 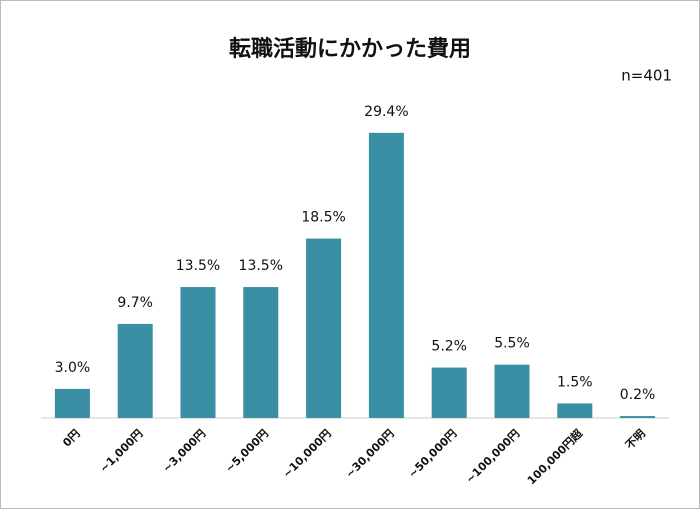 I want to click on value-label: 3.0%, so click(x=73, y=368).